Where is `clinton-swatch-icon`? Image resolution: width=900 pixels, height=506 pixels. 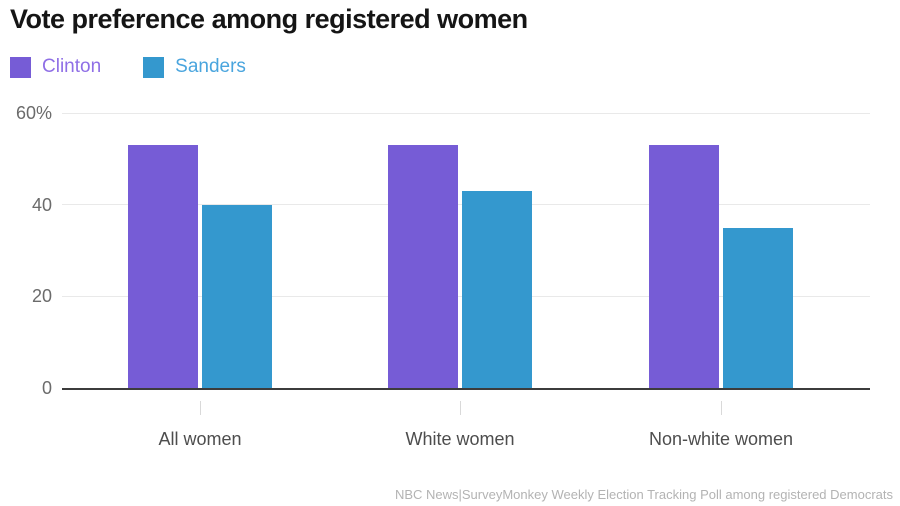 clinton-swatch-icon is located at coordinates (20, 67).